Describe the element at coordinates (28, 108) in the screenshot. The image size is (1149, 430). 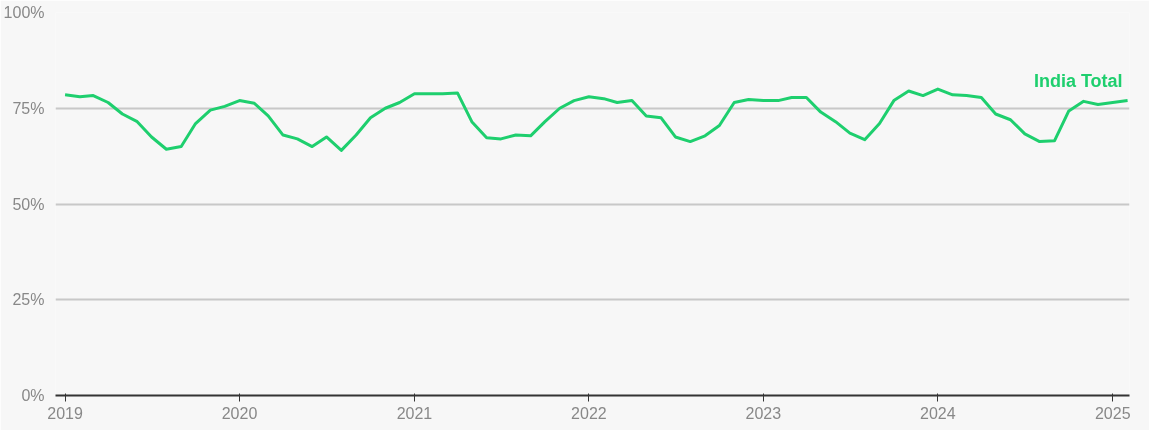
I see `y-tick-label: 75%` at that location.